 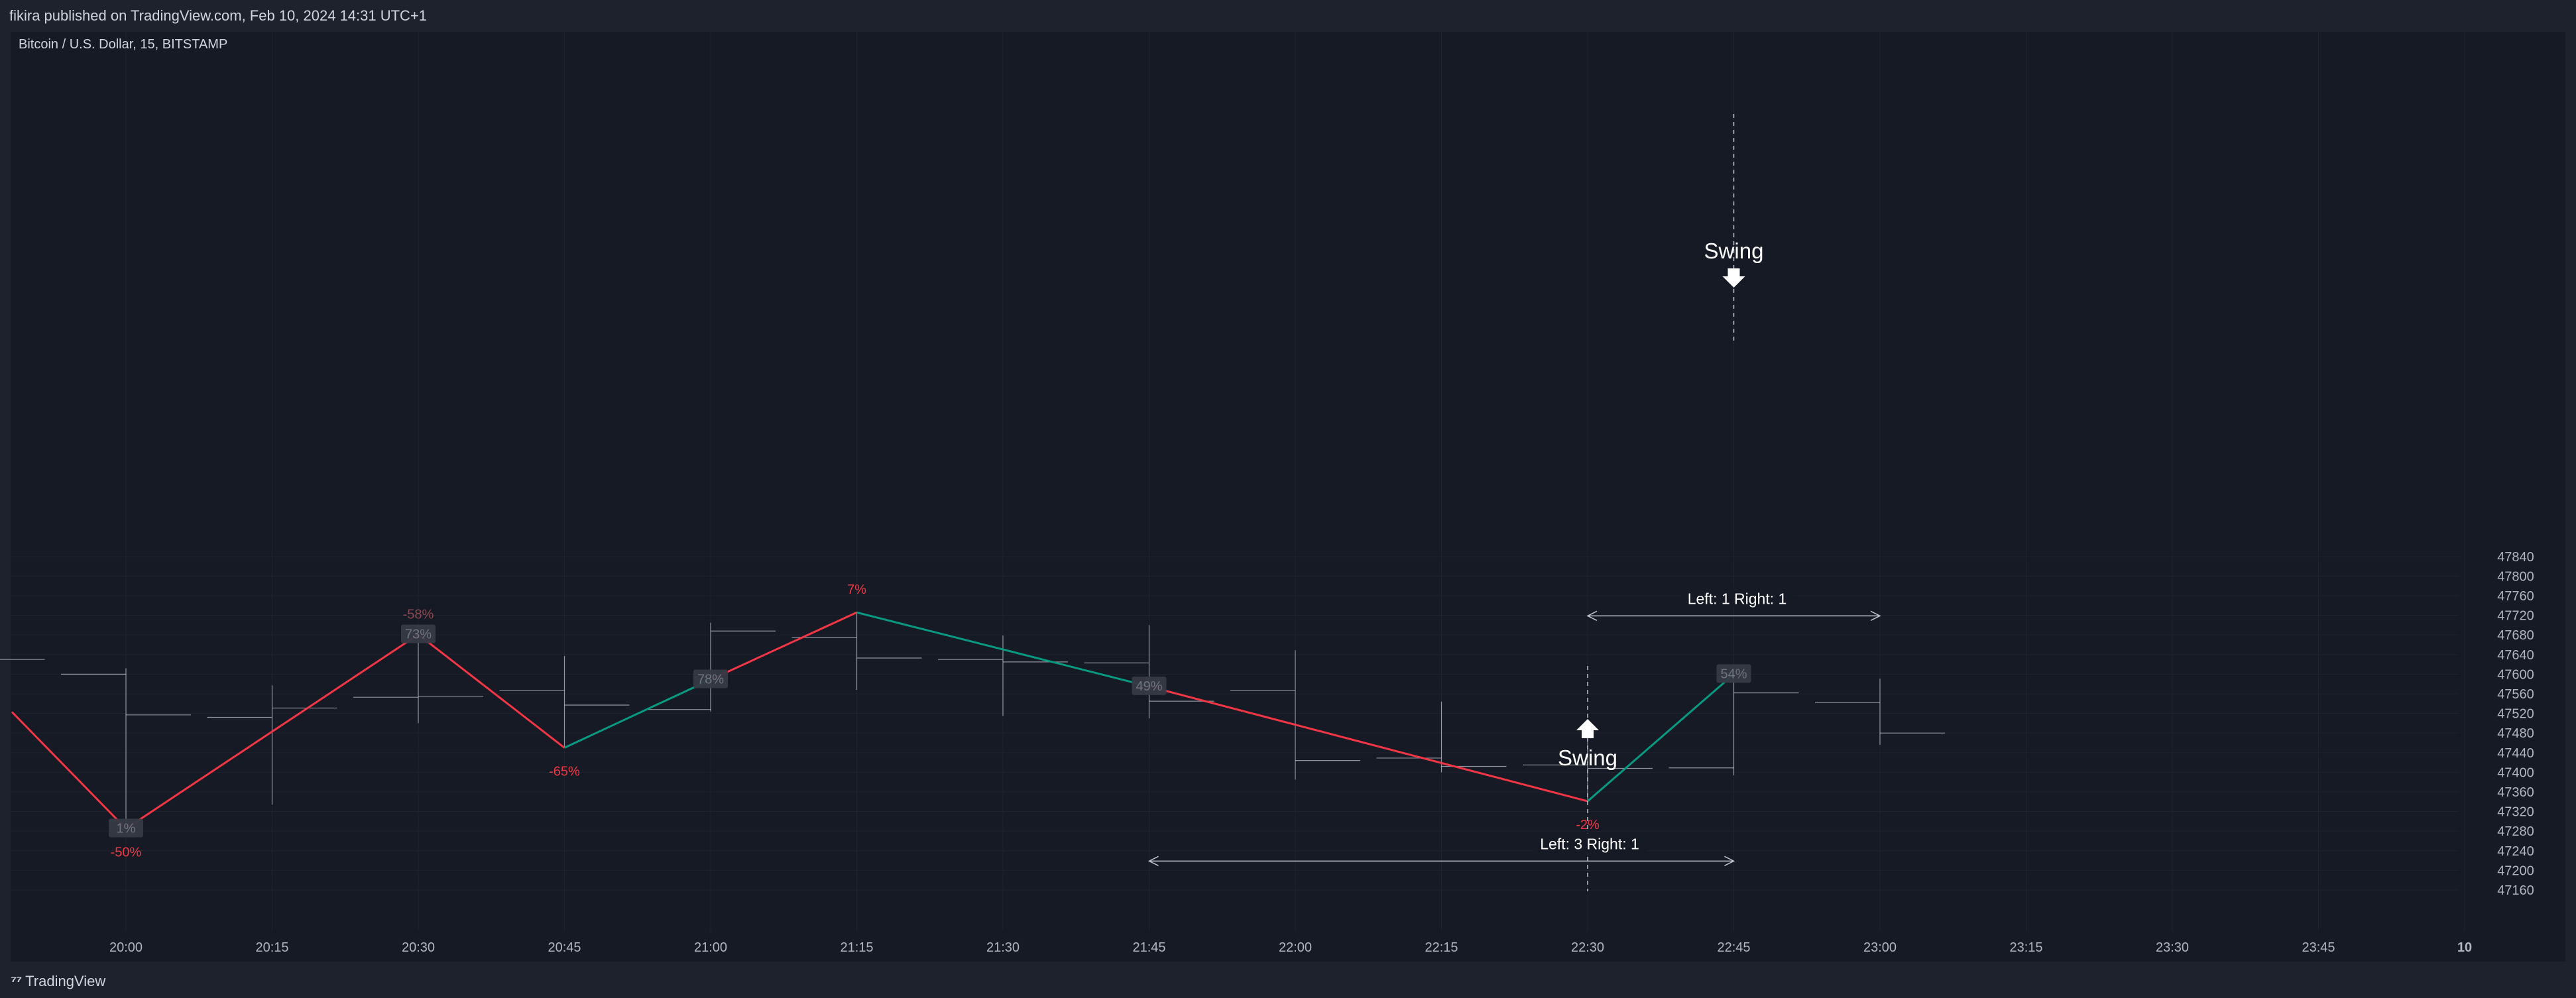 What do you see at coordinates (2515, 792) in the screenshot?
I see `y-tick-label: 47360` at bounding box center [2515, 792].